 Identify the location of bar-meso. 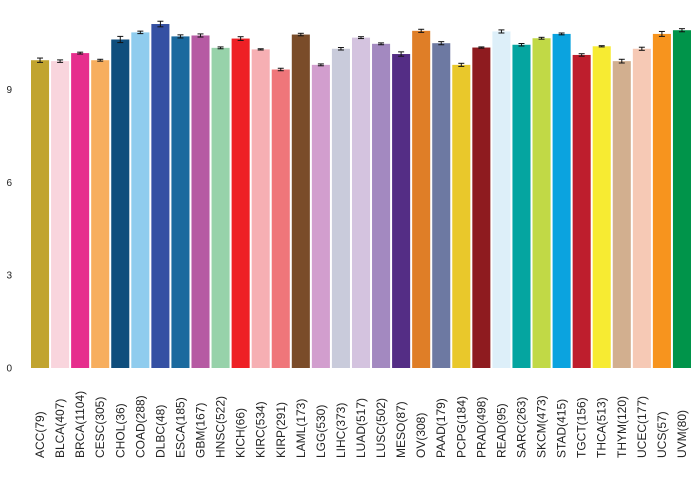
(401, 211).